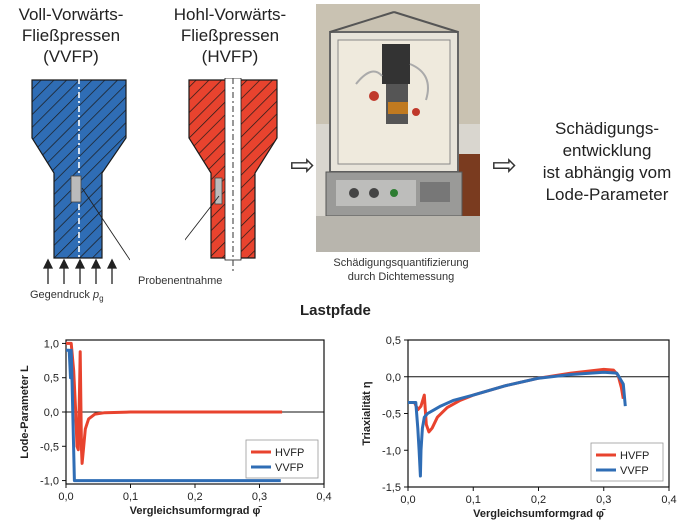 The height and width of the screenshot is (531, 691). I want to click on triax-legend-label-hvfp: HVFP, so click(634, 456).